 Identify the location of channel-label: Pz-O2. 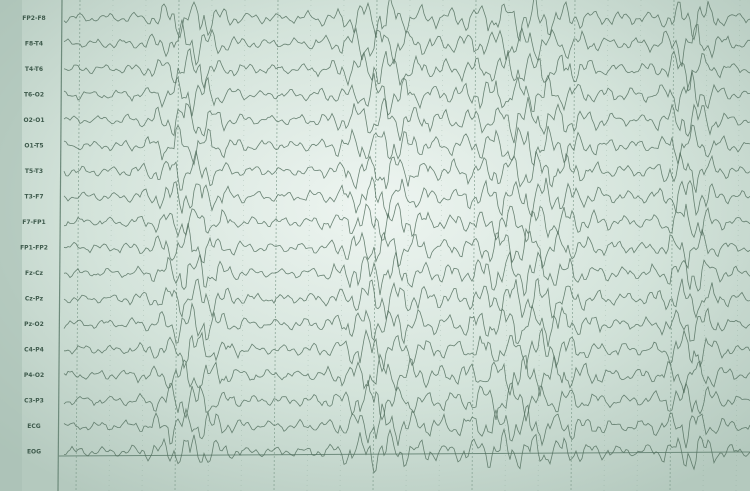
(34, 324).